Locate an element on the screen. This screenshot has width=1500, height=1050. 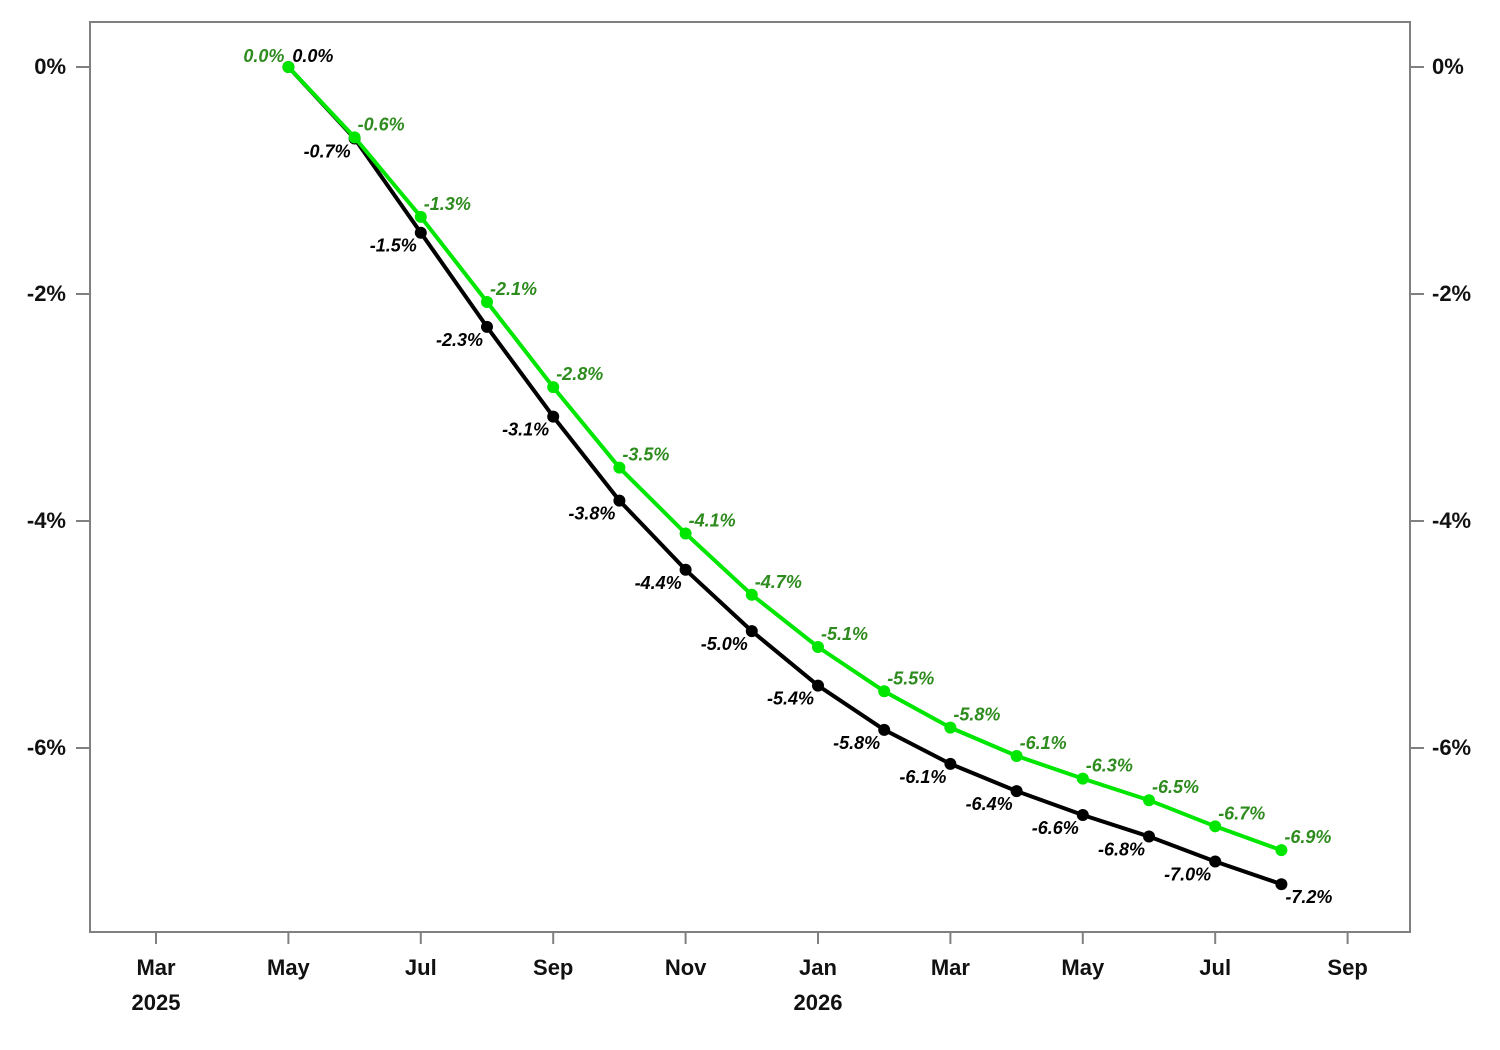
y-tick-label-left: -4% is located at coordinates (46, 520).